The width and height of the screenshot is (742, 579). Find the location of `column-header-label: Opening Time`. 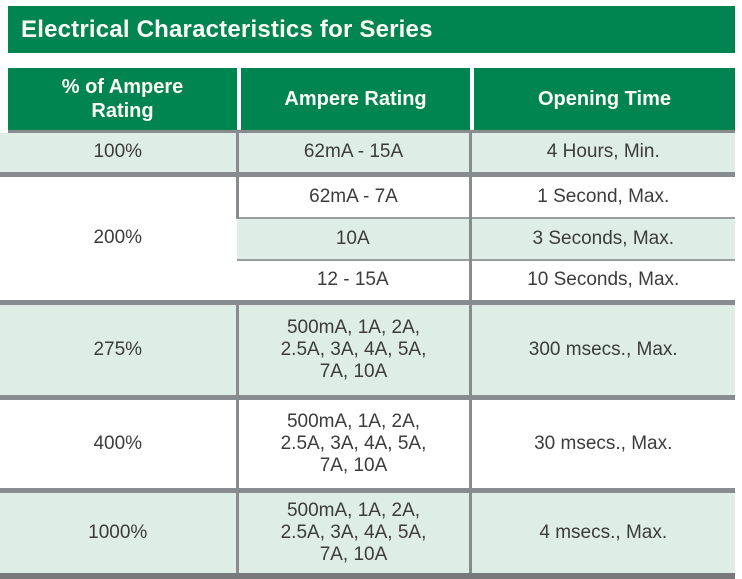

column-header-label: Opening Time is located at coordinates (604, 99).